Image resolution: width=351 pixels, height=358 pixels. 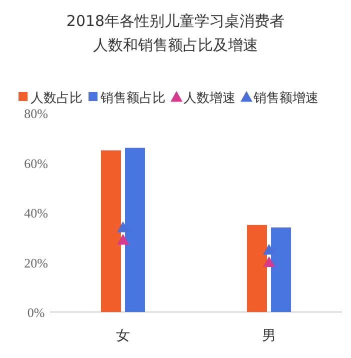 What do you see at coordinates (123, 336) in the screenshot?
I see `x-tick-label: 女` at bounding box center [123, 336].